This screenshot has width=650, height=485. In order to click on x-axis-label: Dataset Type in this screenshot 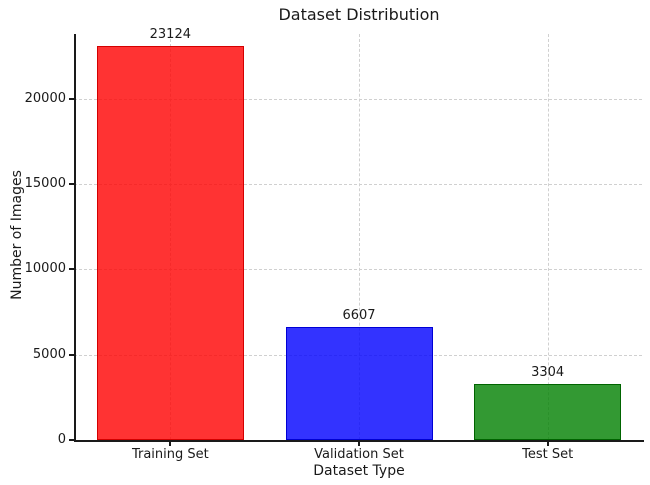, I will do `click(359, 471)`.